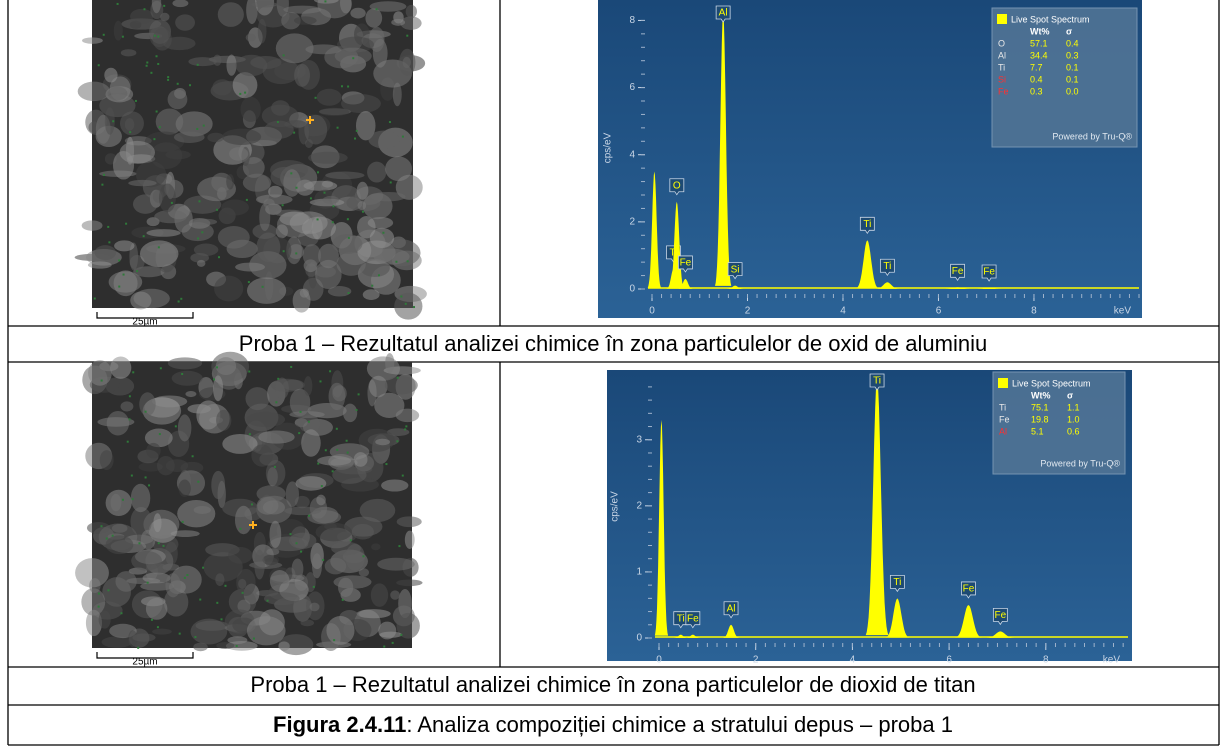 The width and height of the screenshot is (1226, 746). What do you see at coordinates (632, 289) in the screenshot?
I see `y-tick-label: 0` at bounding box center [632, 289].